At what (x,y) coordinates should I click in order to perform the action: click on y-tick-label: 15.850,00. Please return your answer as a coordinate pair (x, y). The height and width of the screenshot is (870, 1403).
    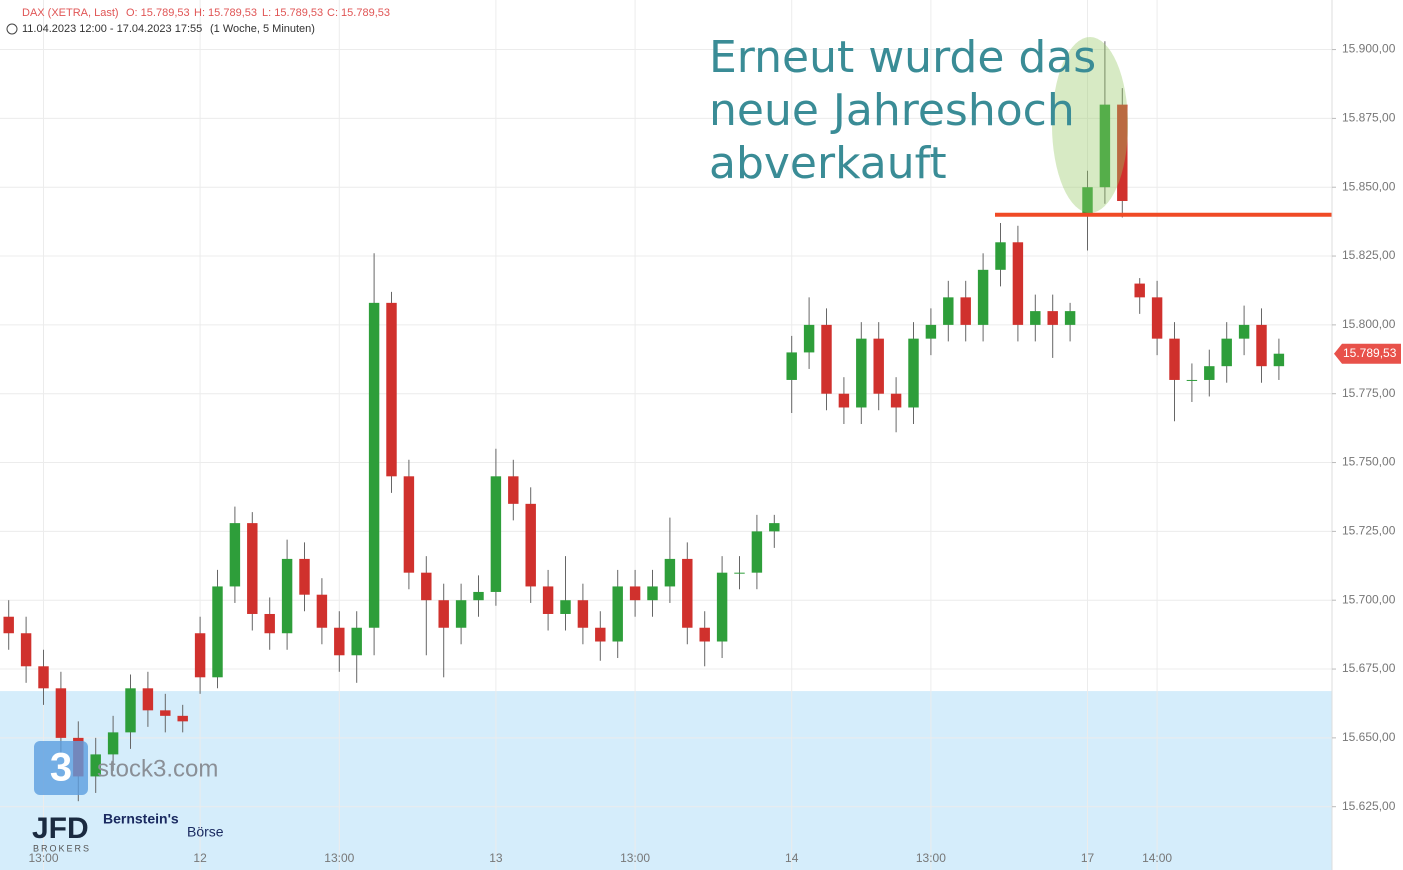
    Looking at the image, I should click on (1369, 186).